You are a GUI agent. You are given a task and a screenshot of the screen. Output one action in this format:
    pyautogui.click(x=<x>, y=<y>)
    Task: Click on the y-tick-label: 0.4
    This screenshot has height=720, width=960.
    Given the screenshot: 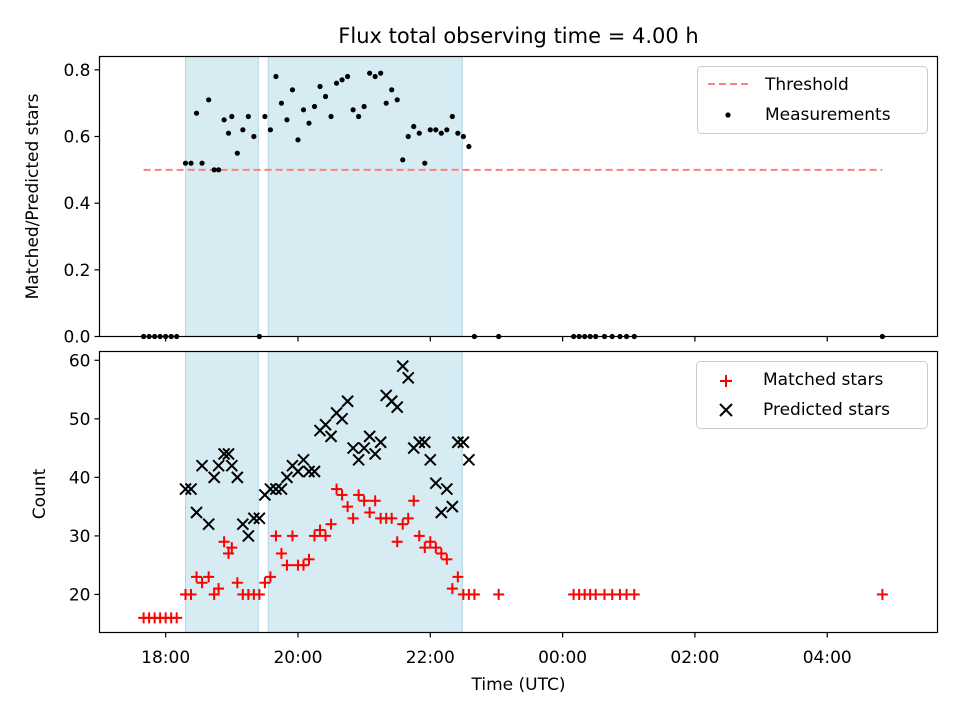 What is the action you would take?
    pyautogui.click(x=76, y=204)
    